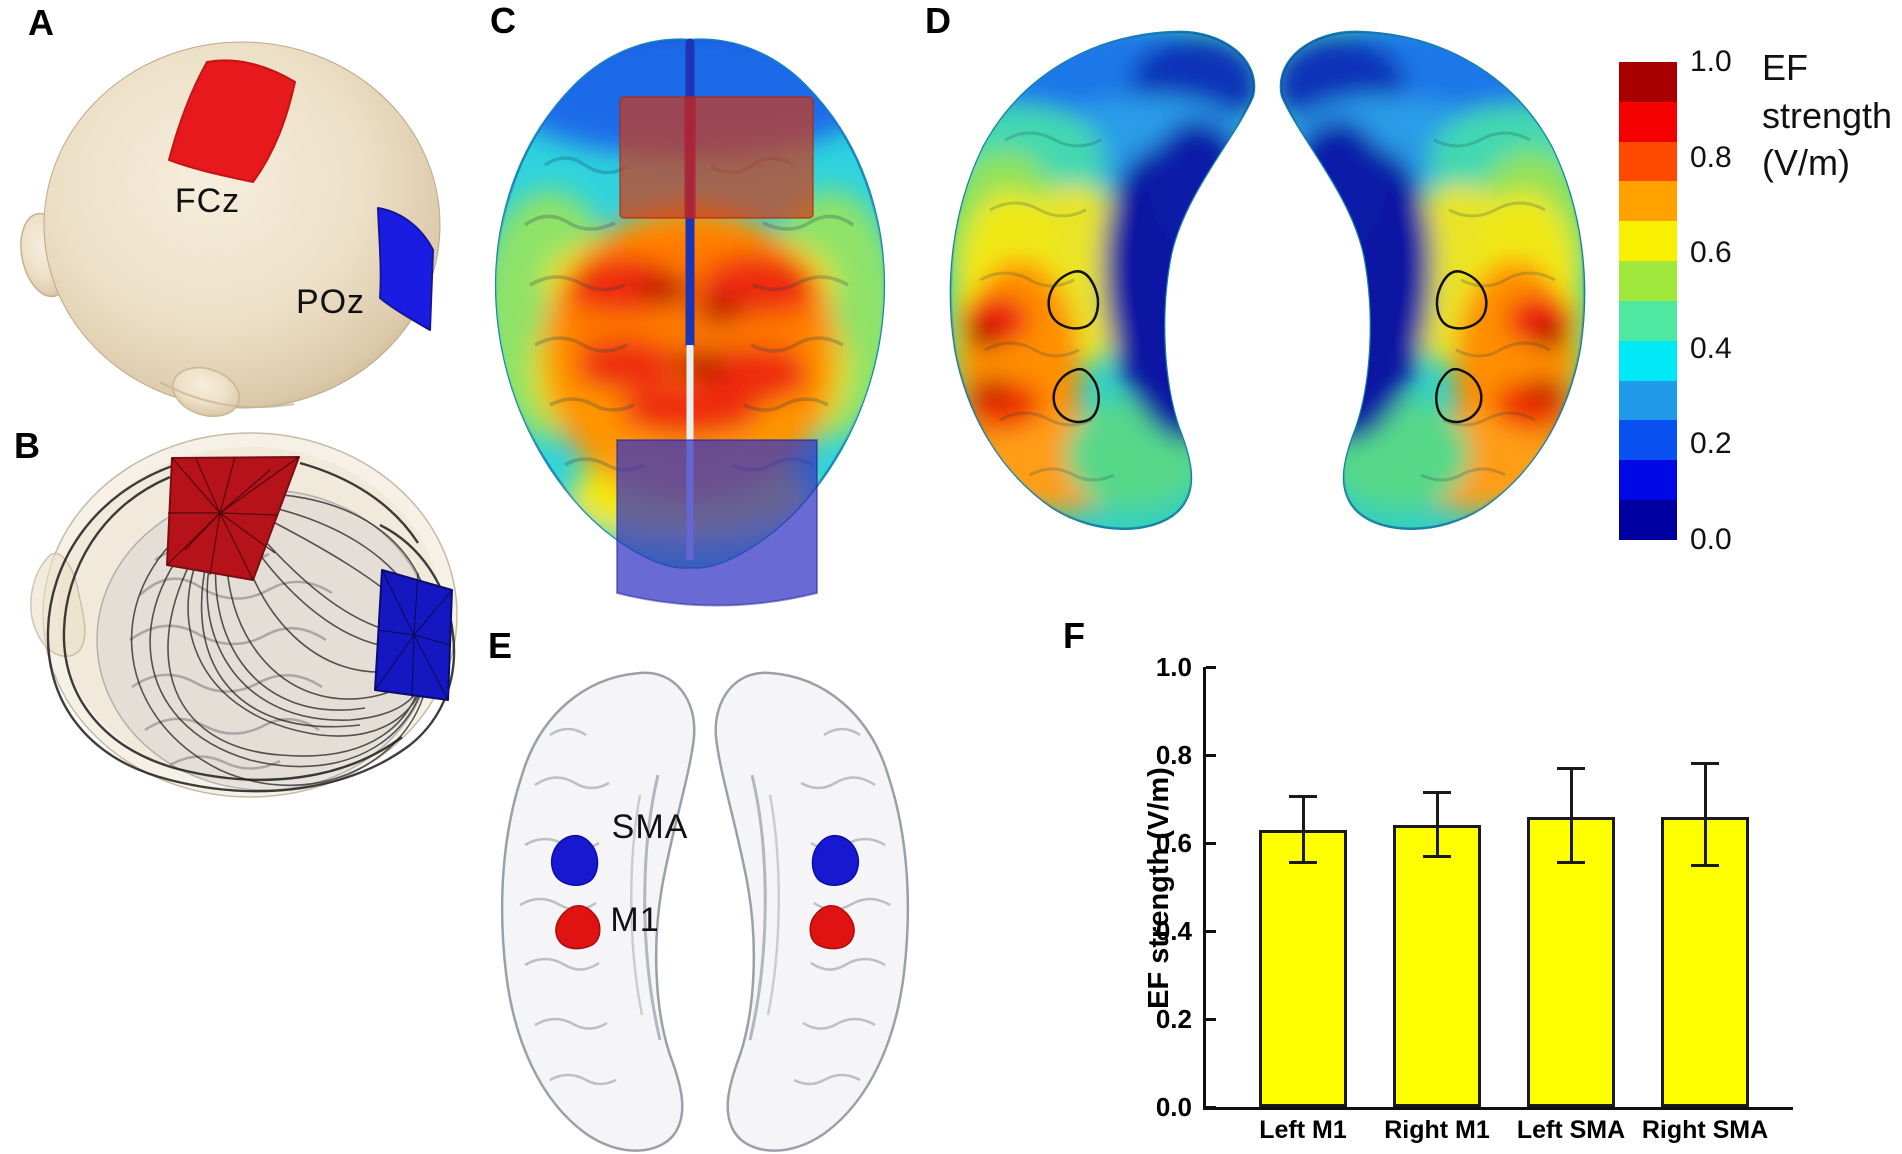  I want to click on colorbar-tick-label: 0.8, so click(1711, 157).